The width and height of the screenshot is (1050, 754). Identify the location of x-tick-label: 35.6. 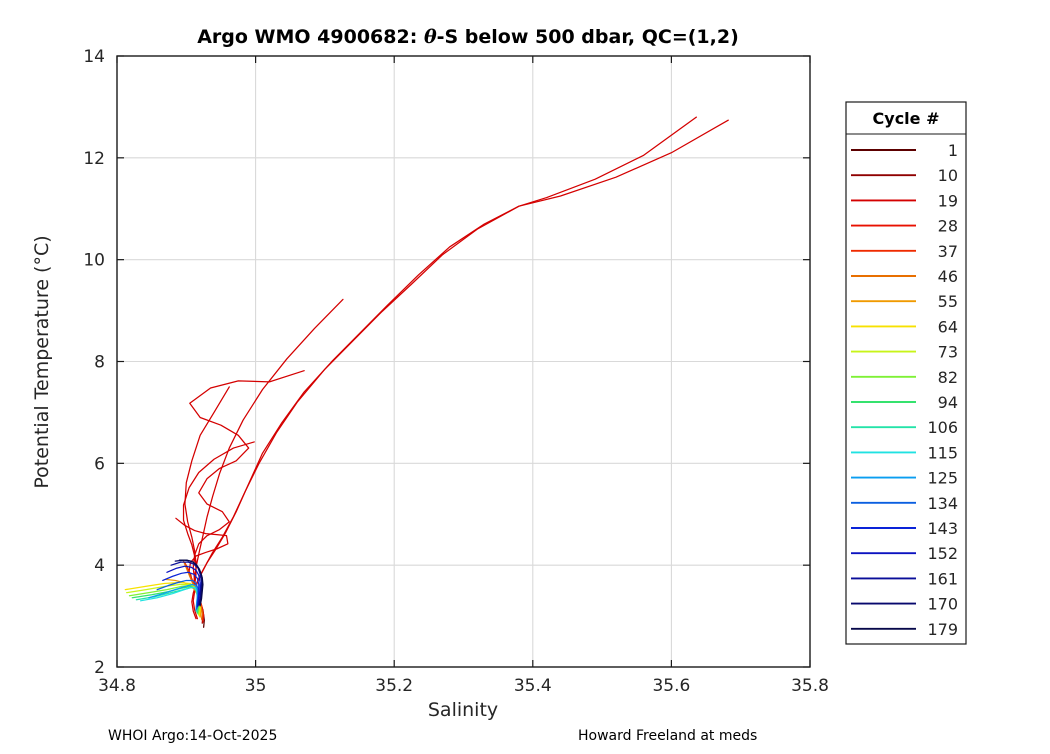
(671, 686).